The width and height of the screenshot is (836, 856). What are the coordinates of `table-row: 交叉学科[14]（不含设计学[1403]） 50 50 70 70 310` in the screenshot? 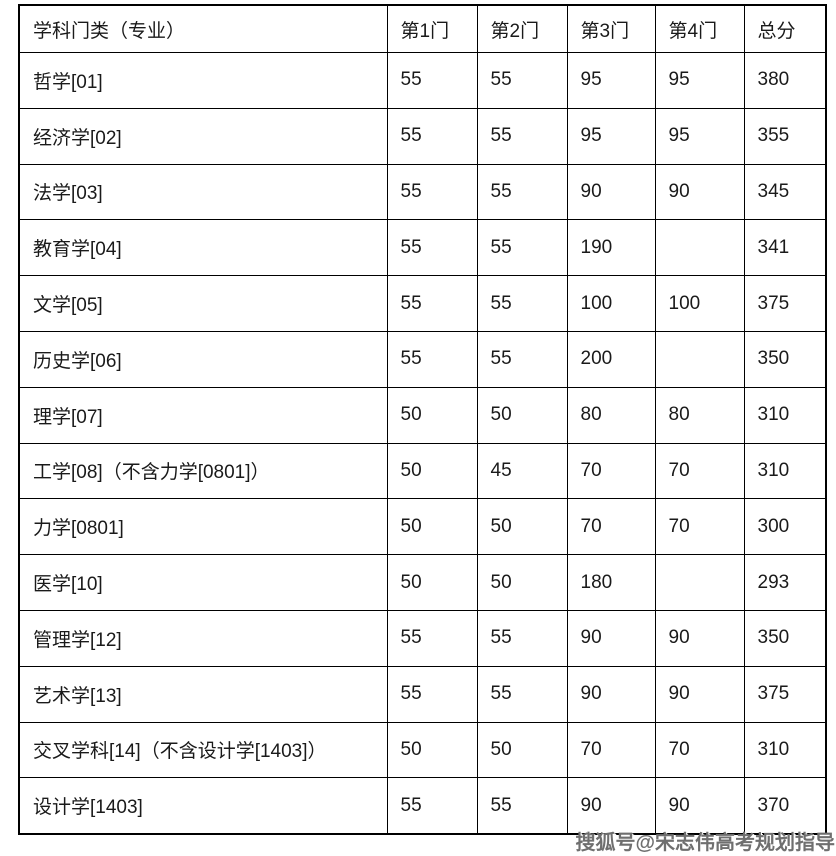 It's located at (422, 750).